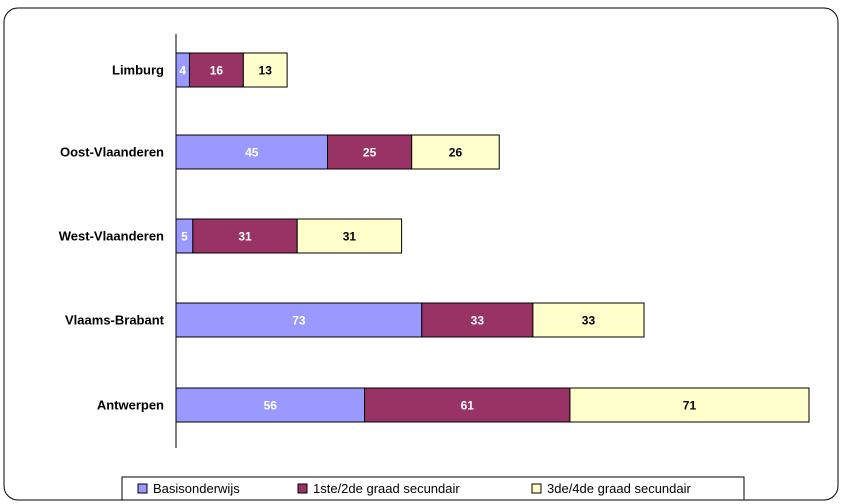 The image size is (842, 504). I want to click on data-label-west-vlaanderen-series-1: 5, so click(184, 237).